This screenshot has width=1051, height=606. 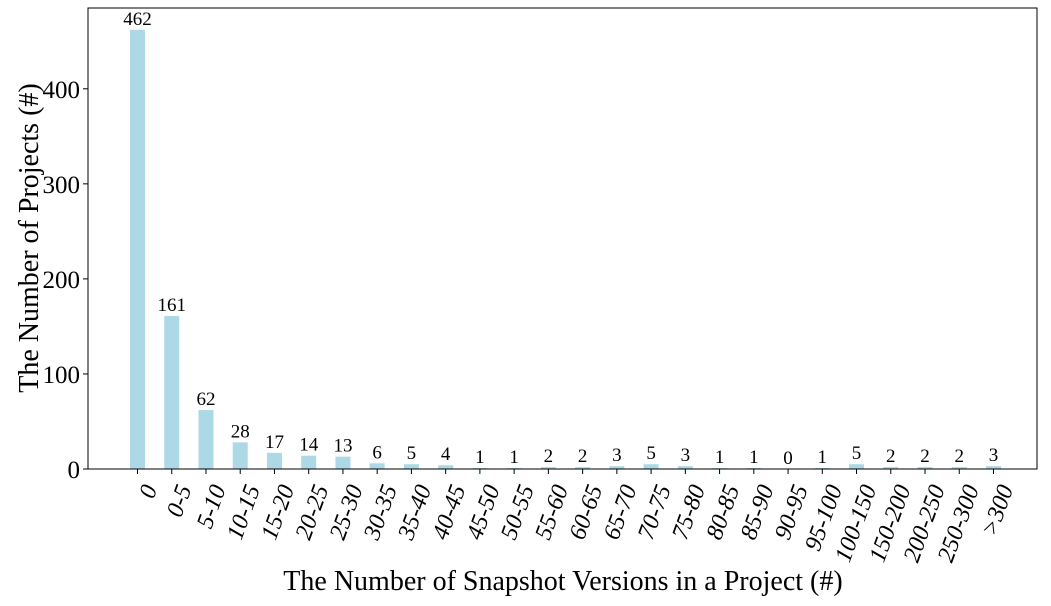 What do you see at coordinates (891, 456) in the screenshot?
I see `data-label-150-200: 2` at bounding box center [891, 456].